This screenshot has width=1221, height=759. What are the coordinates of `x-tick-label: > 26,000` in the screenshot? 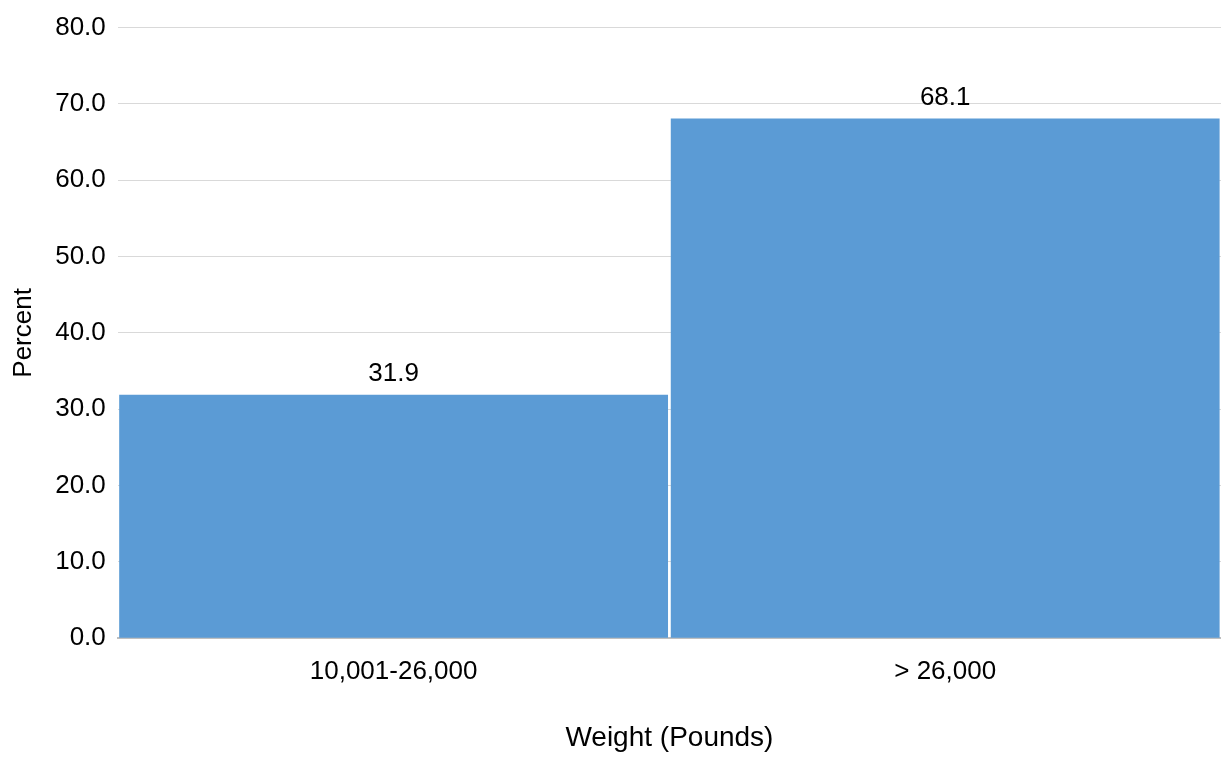 It's located at (945, 669).